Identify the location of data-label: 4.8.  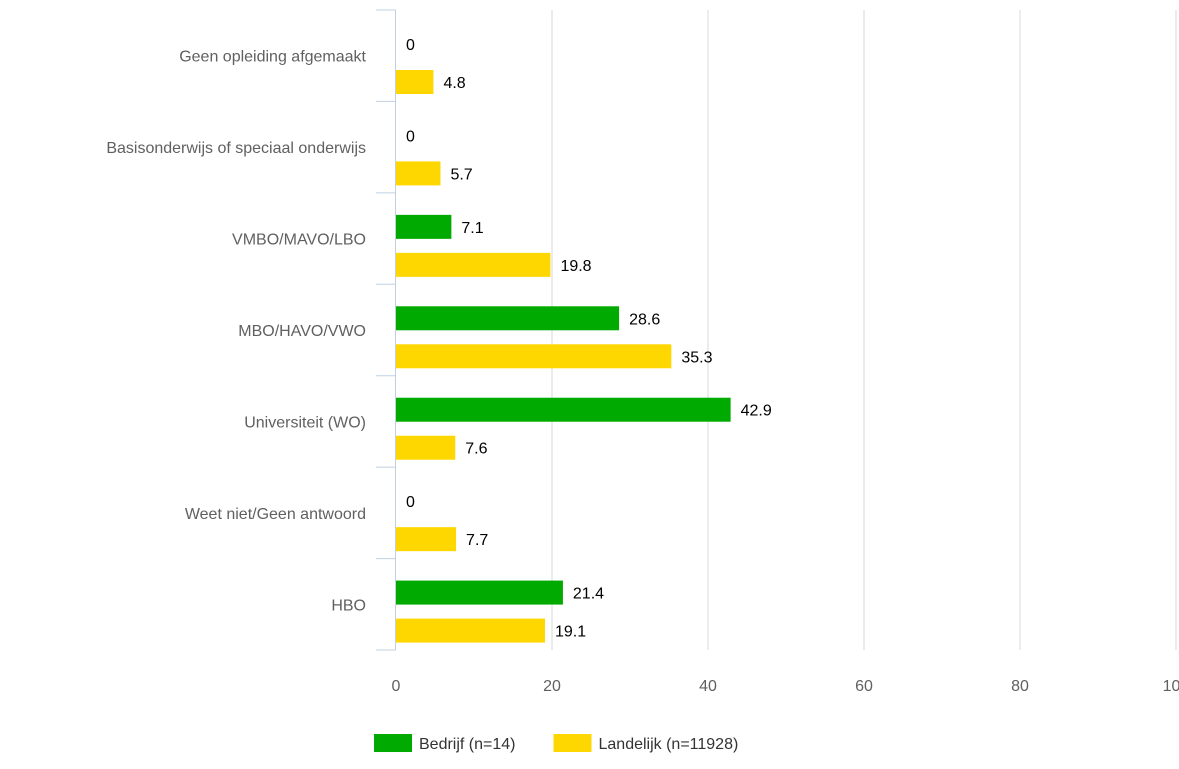
(454, 83).